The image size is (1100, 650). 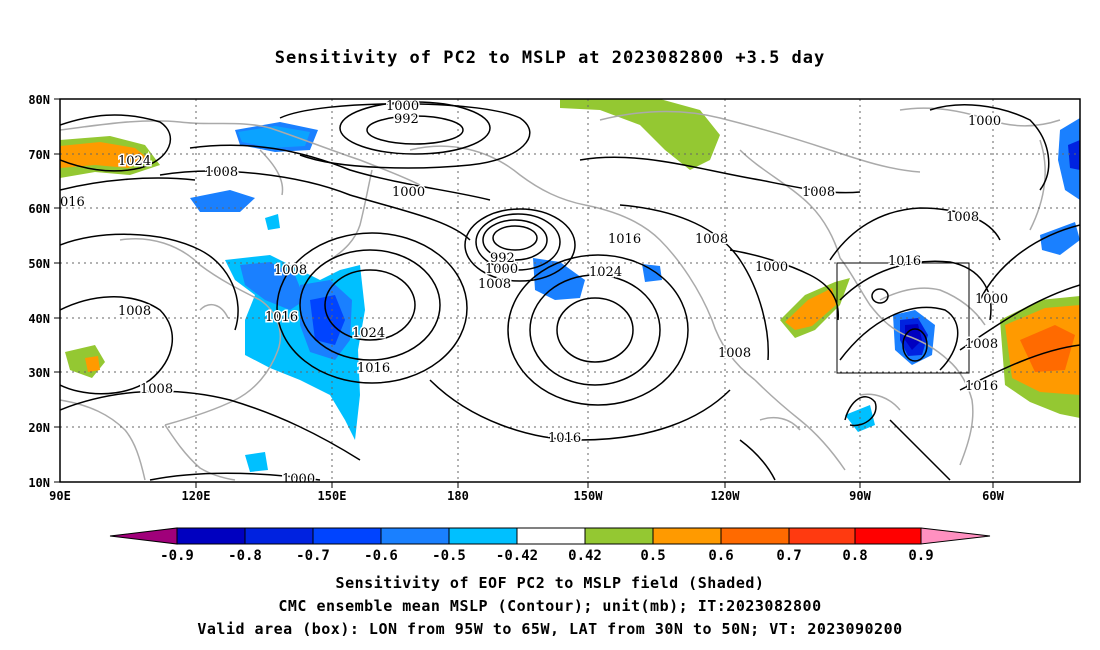 What do you see at coordinates (72, 202) in the screenshot?
I see `contour-label: 016` at bounding box center [72, 202].